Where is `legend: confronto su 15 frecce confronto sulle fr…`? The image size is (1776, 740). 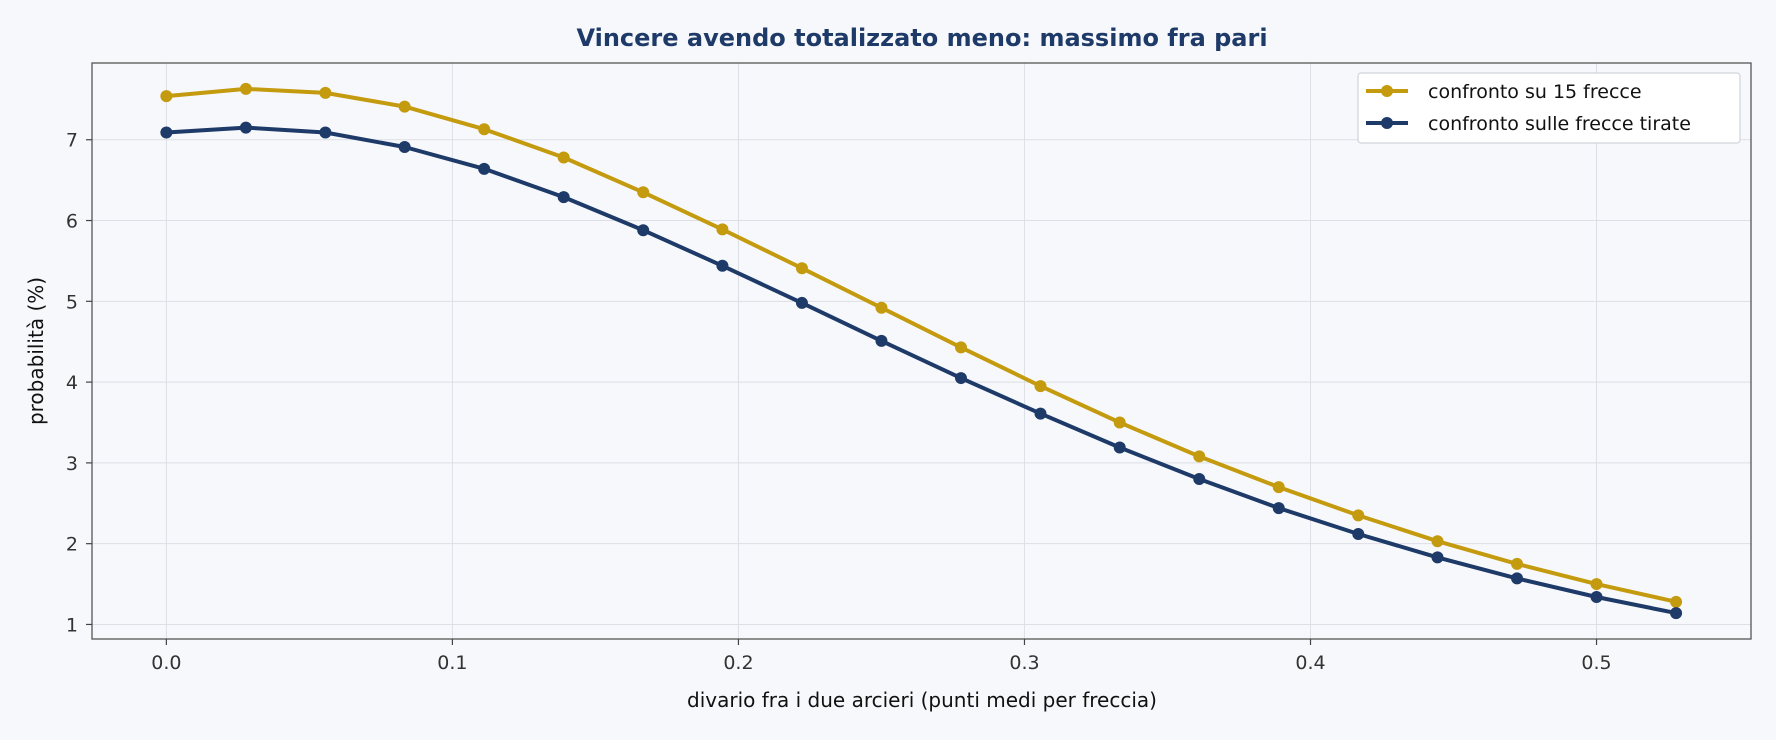
legend: confronto su 15 frecce confronto sulle fr… is located at coordinates (1549, 108).